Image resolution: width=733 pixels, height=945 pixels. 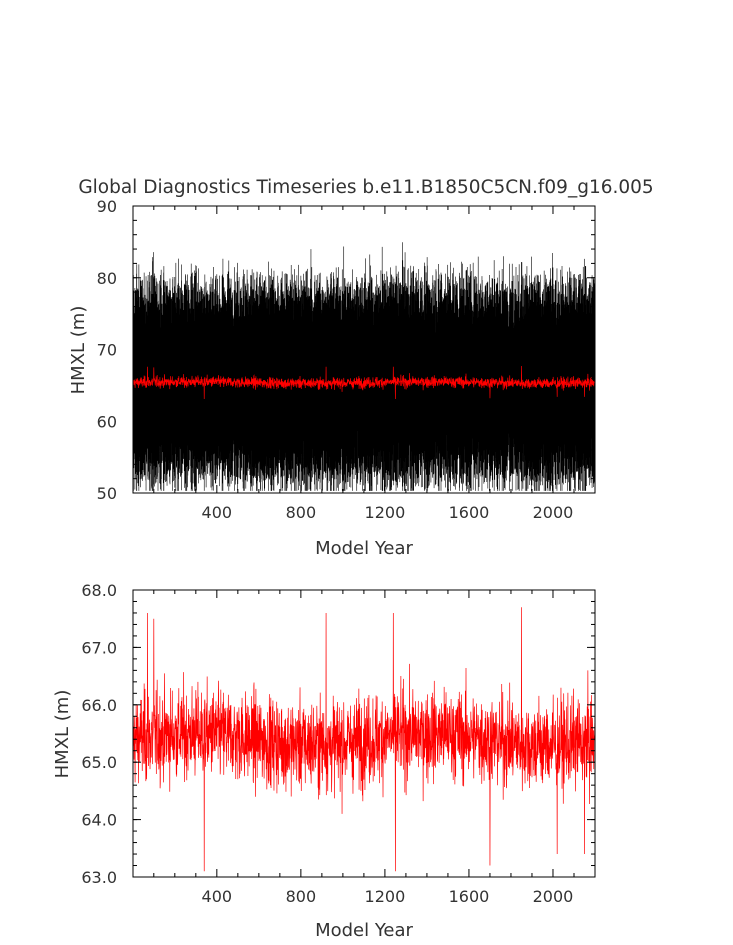 I want to click on y-tick-label: 50, so click(x=107, y=493).